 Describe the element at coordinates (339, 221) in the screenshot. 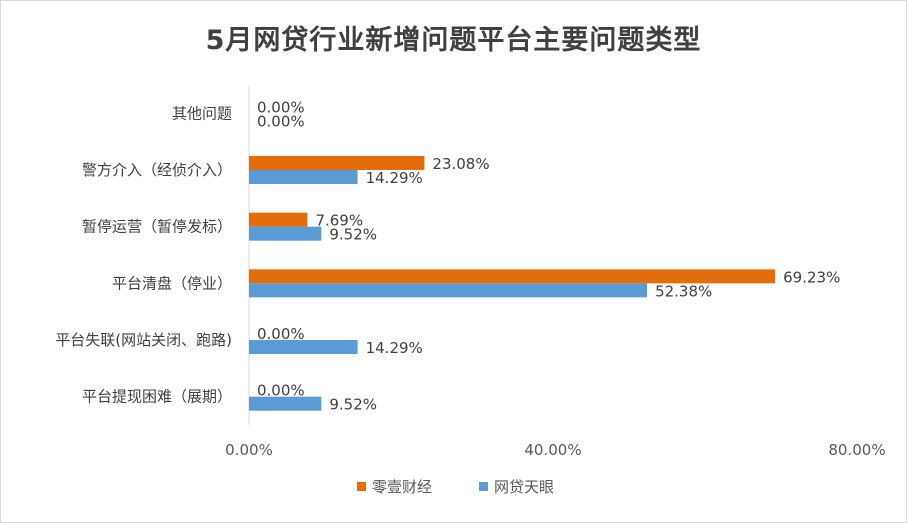

I see `data-label: 7.69%` at that location.